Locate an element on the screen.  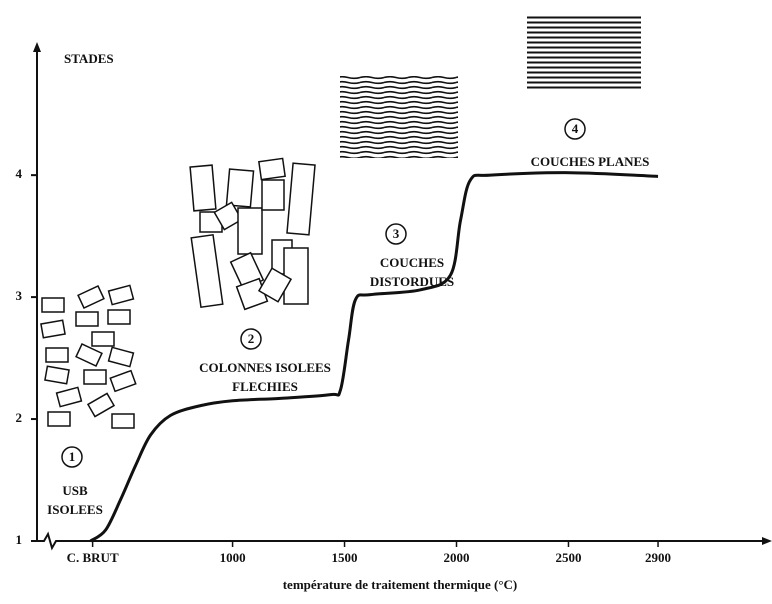
stage-number: 2 is located at coordinates (251, 338).